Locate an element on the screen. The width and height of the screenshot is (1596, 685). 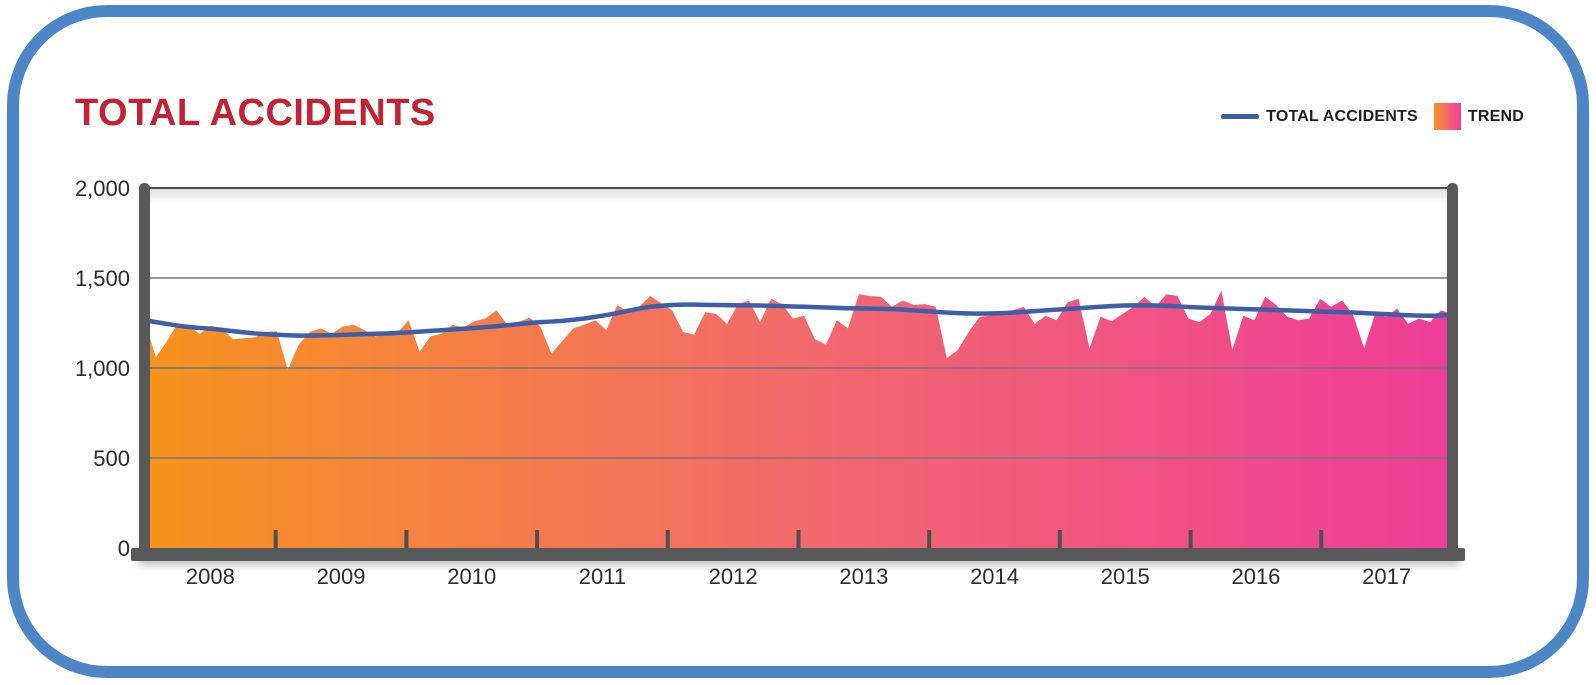
y-tick-label: 2,000 is located at coordinates (102, 188).